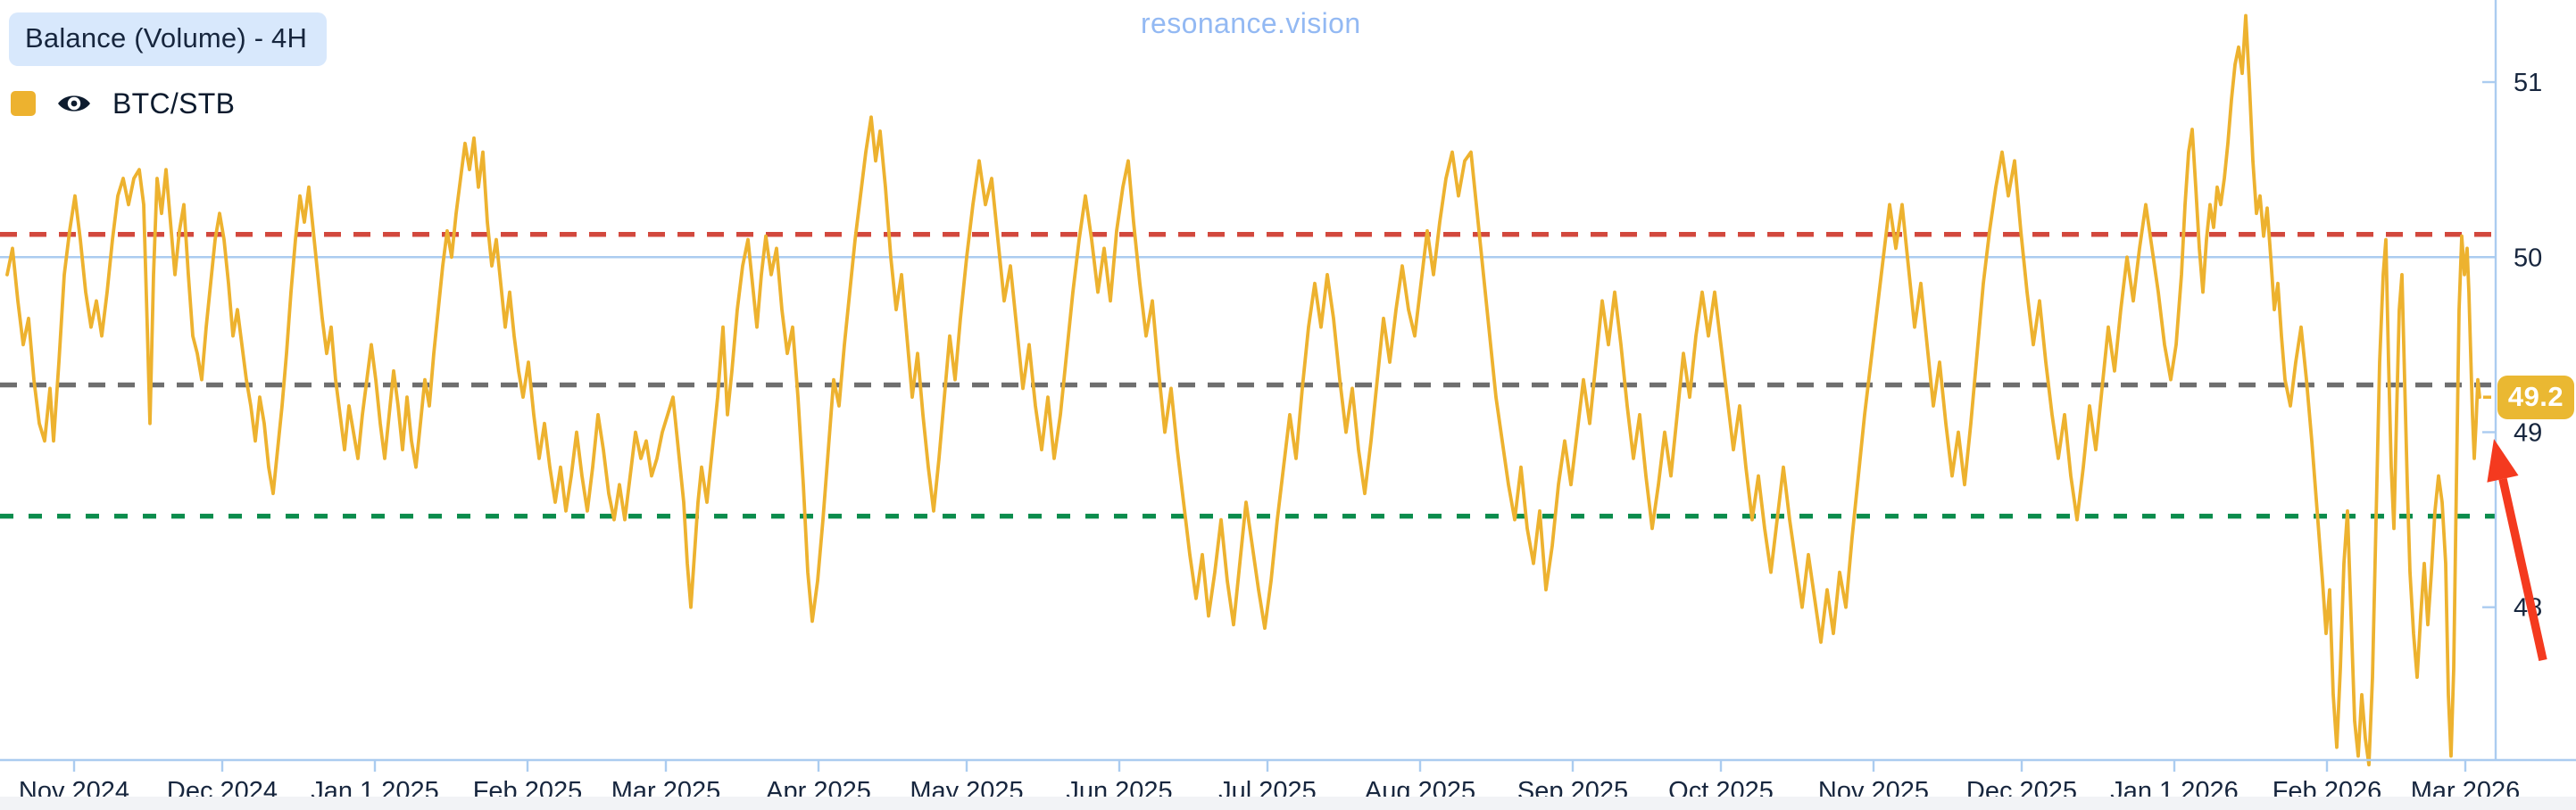 The width and height of the screenshot is (2576, 810). I want to click on visibility-eye-icon, so click(74, 103).